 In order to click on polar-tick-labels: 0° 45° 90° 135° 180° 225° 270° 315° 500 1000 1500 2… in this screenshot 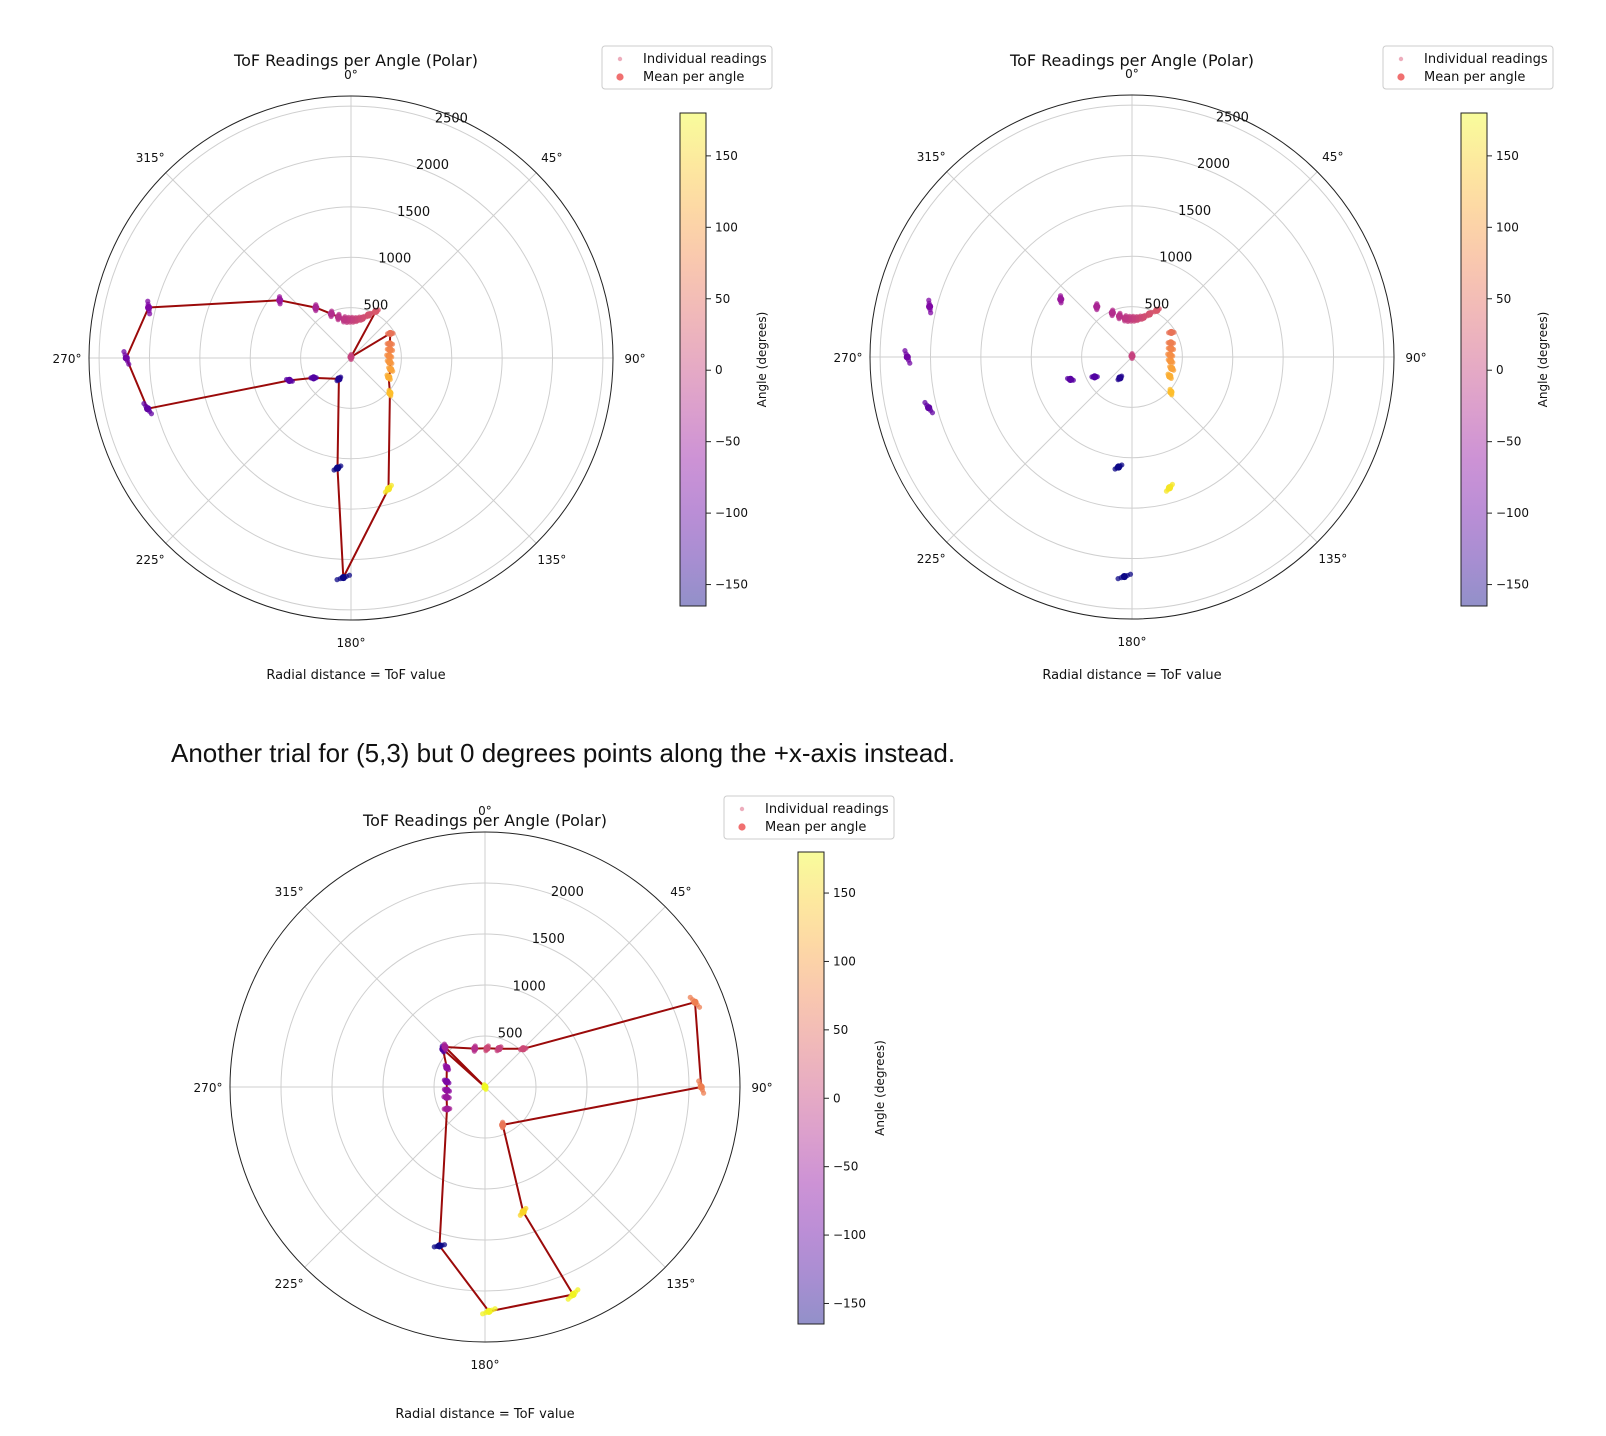, I will do `click(349, 359)`.